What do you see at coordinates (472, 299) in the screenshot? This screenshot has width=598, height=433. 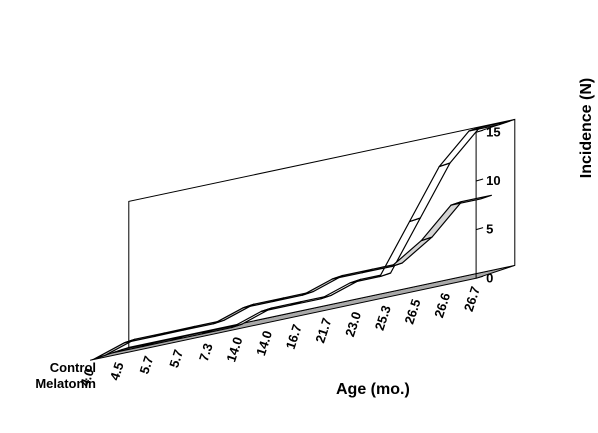 I see `x-tick-label: 26.7` at bounding box center [472, 299].